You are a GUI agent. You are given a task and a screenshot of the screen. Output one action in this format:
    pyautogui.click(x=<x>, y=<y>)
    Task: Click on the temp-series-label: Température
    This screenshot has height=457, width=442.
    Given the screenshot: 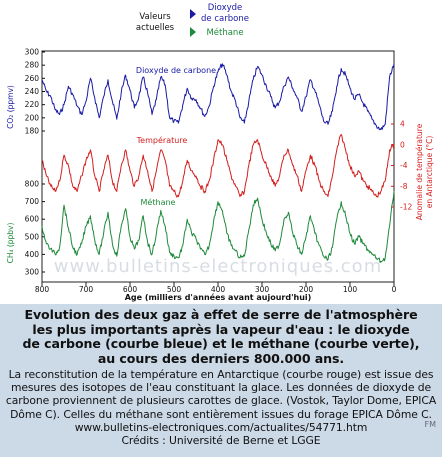 What is the action you would take?
    pyautogui.click(x=162, y=140)
    